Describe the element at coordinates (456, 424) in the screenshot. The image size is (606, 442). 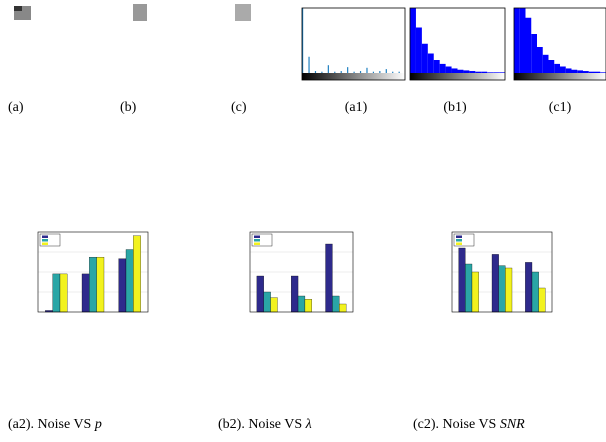
I see `caption-text: (c2). Noise VS` at that location.